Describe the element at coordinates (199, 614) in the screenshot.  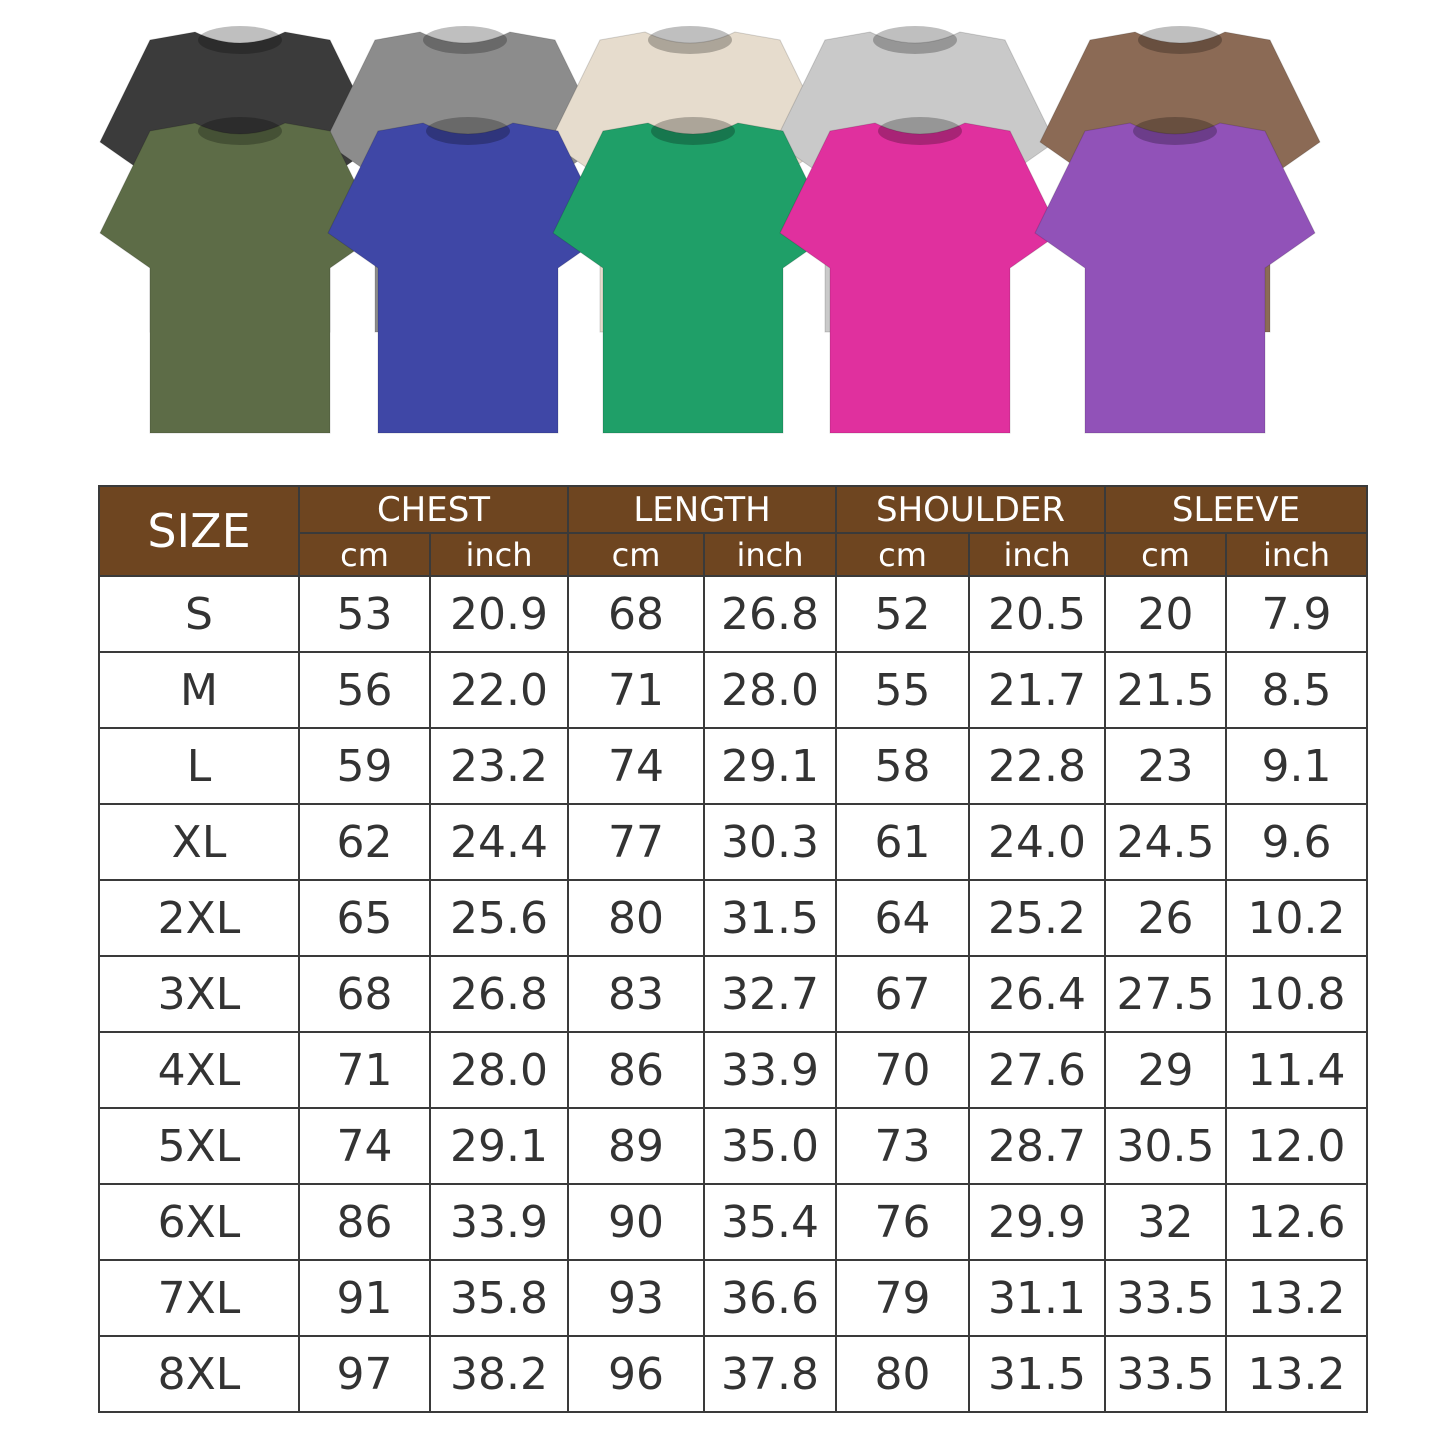
I see `size-cell: S` at that location.